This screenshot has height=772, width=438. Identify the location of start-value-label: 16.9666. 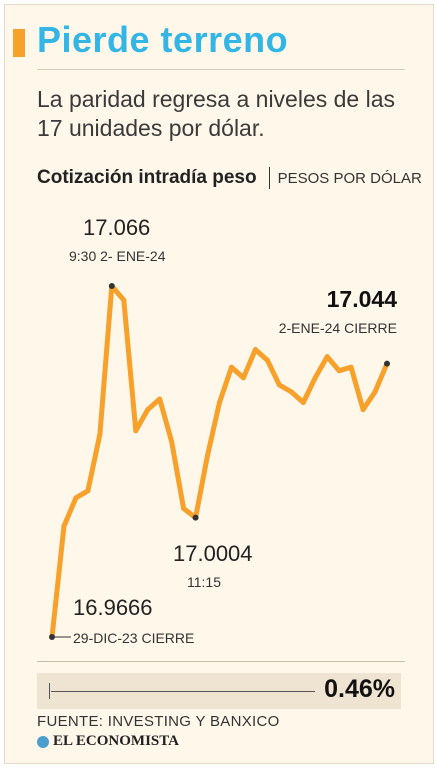
(113, 607).